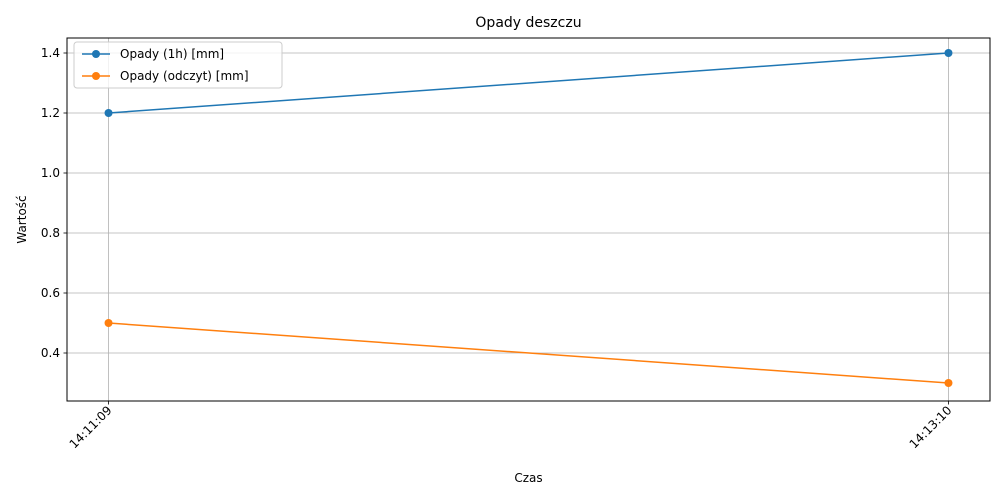 Image resolution: width=1000 pixels, height=500 pixels. Describe the element at coordinates (172, 54) in the screenshot. I see `legend-label: Opady (1h) [mm]` at that location.